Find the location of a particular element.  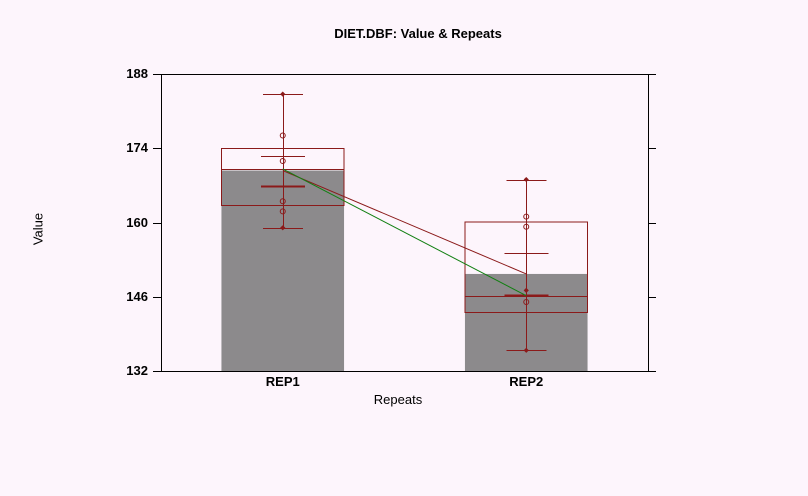

chart-title: DIET.DBF: Value & Repeats is located at coordinates (418, 33).